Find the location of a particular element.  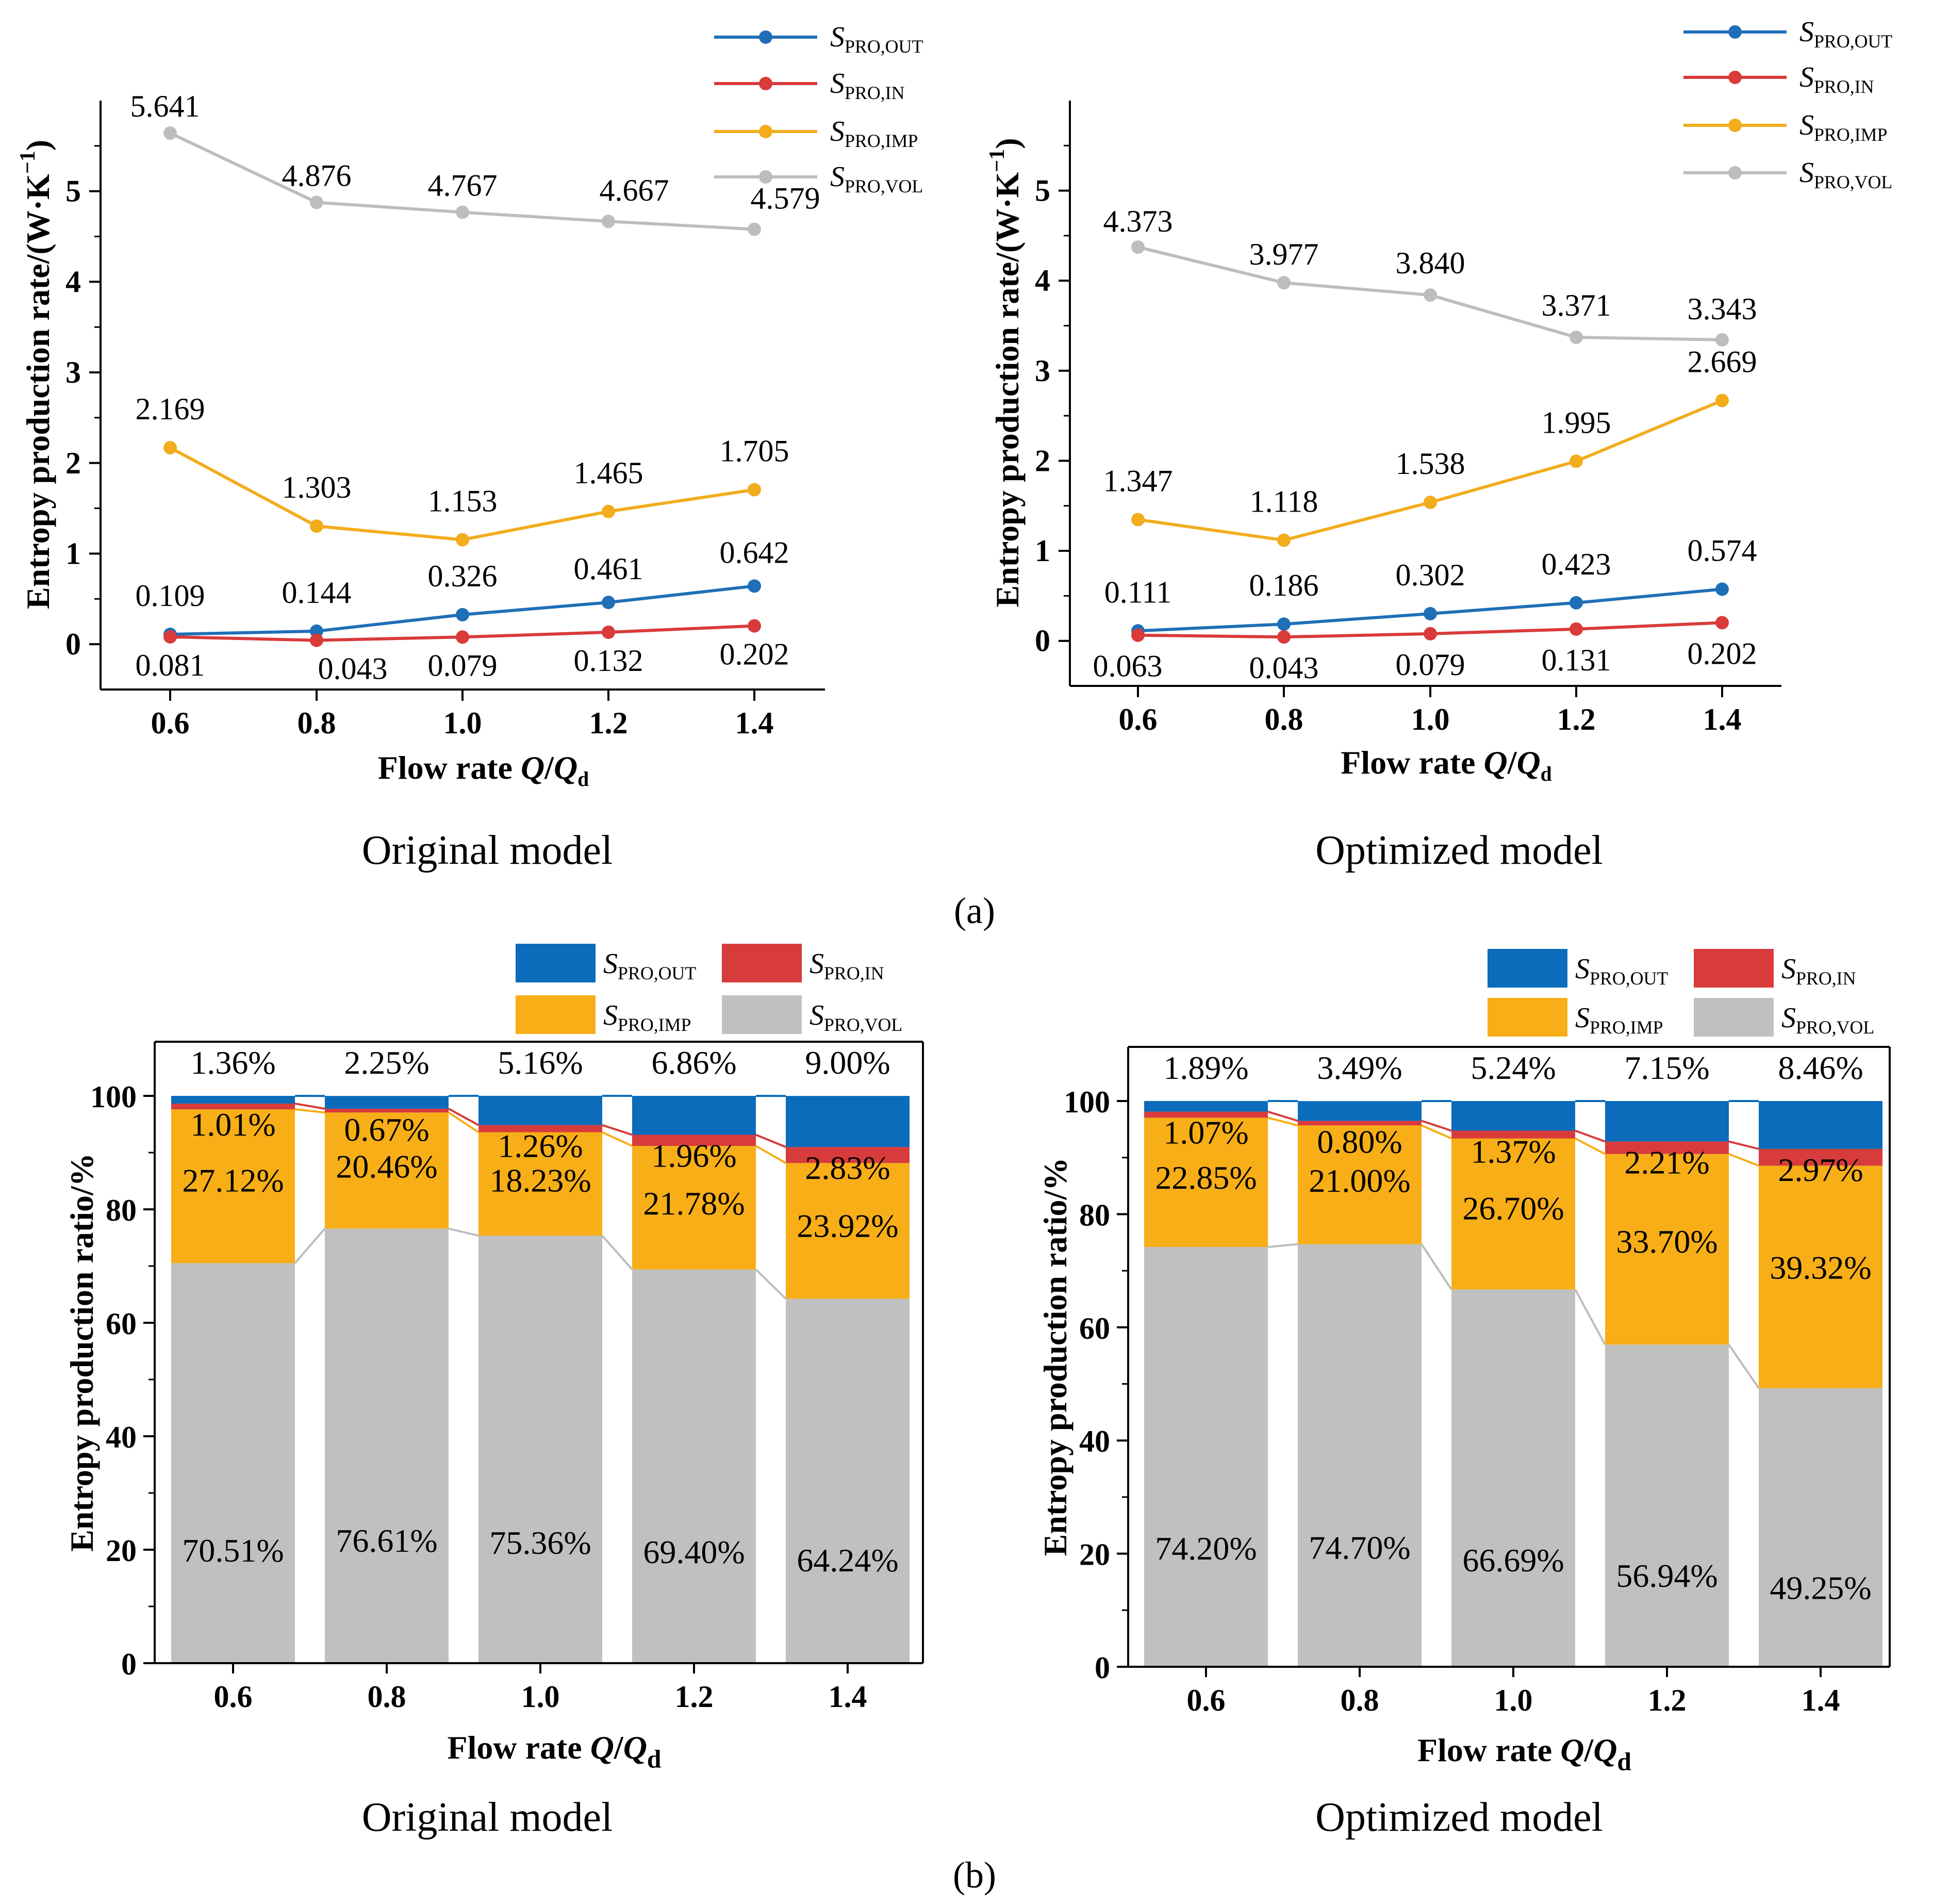

data-label: 0.302 is located at coordinates (1430, 575).